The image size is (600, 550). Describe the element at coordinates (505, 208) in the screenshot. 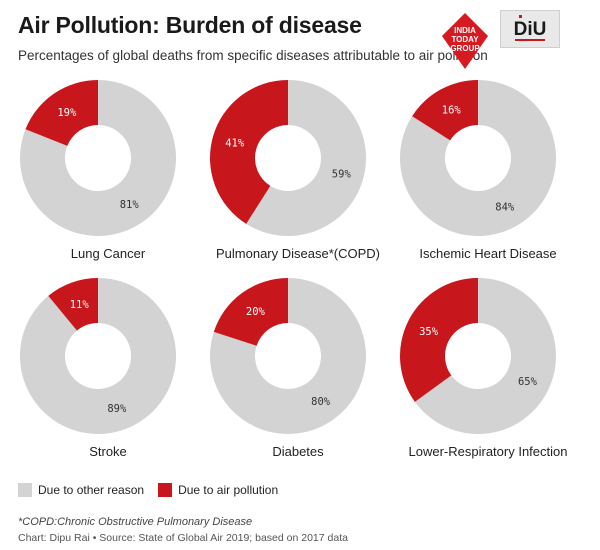

I see `slice-label-other: 84%` at that location.